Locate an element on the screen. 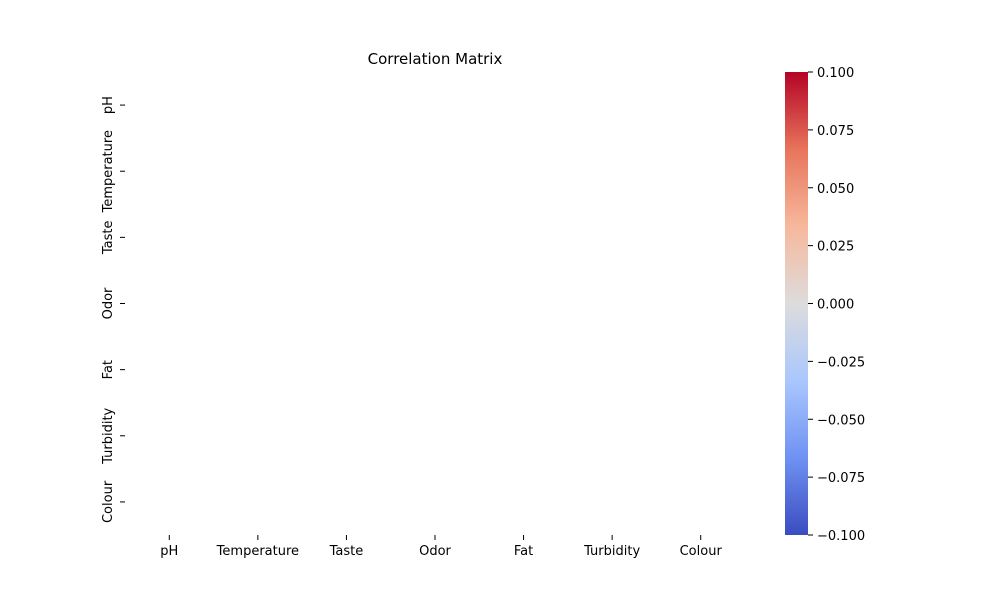 This screenshot has width=1000, height=600. y-tick-label: pH is located at coordinates (108, 105).